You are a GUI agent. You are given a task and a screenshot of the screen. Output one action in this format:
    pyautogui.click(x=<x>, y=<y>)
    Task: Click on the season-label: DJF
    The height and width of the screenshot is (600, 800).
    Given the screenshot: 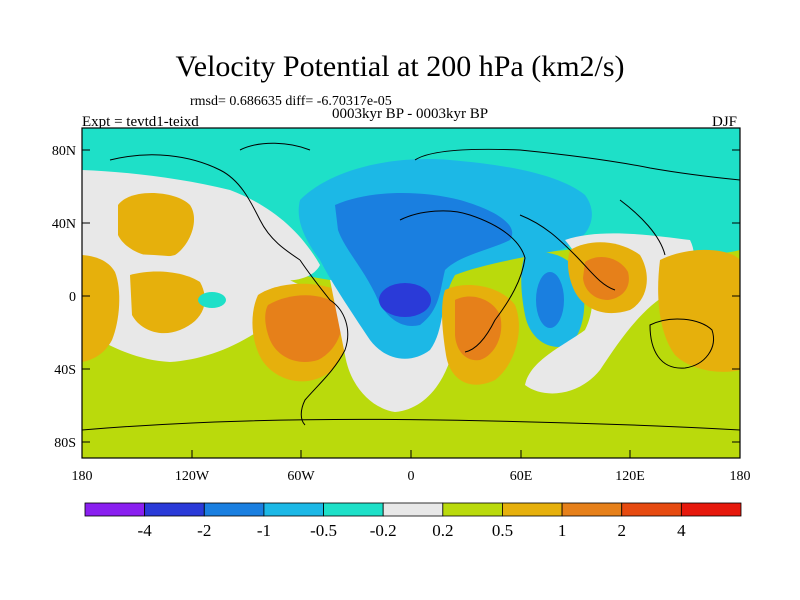 What is the action you would take?
    pyautogui.click(x=725, y=122)
    